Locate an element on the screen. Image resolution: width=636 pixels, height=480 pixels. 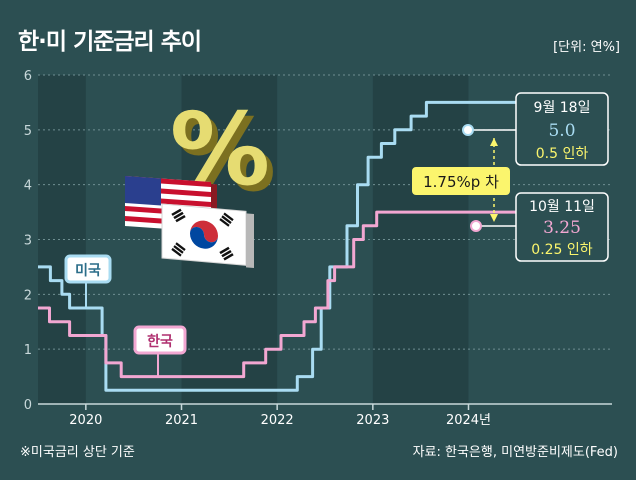
korea-series-label: 한국 is located at coordinates (160, 350).